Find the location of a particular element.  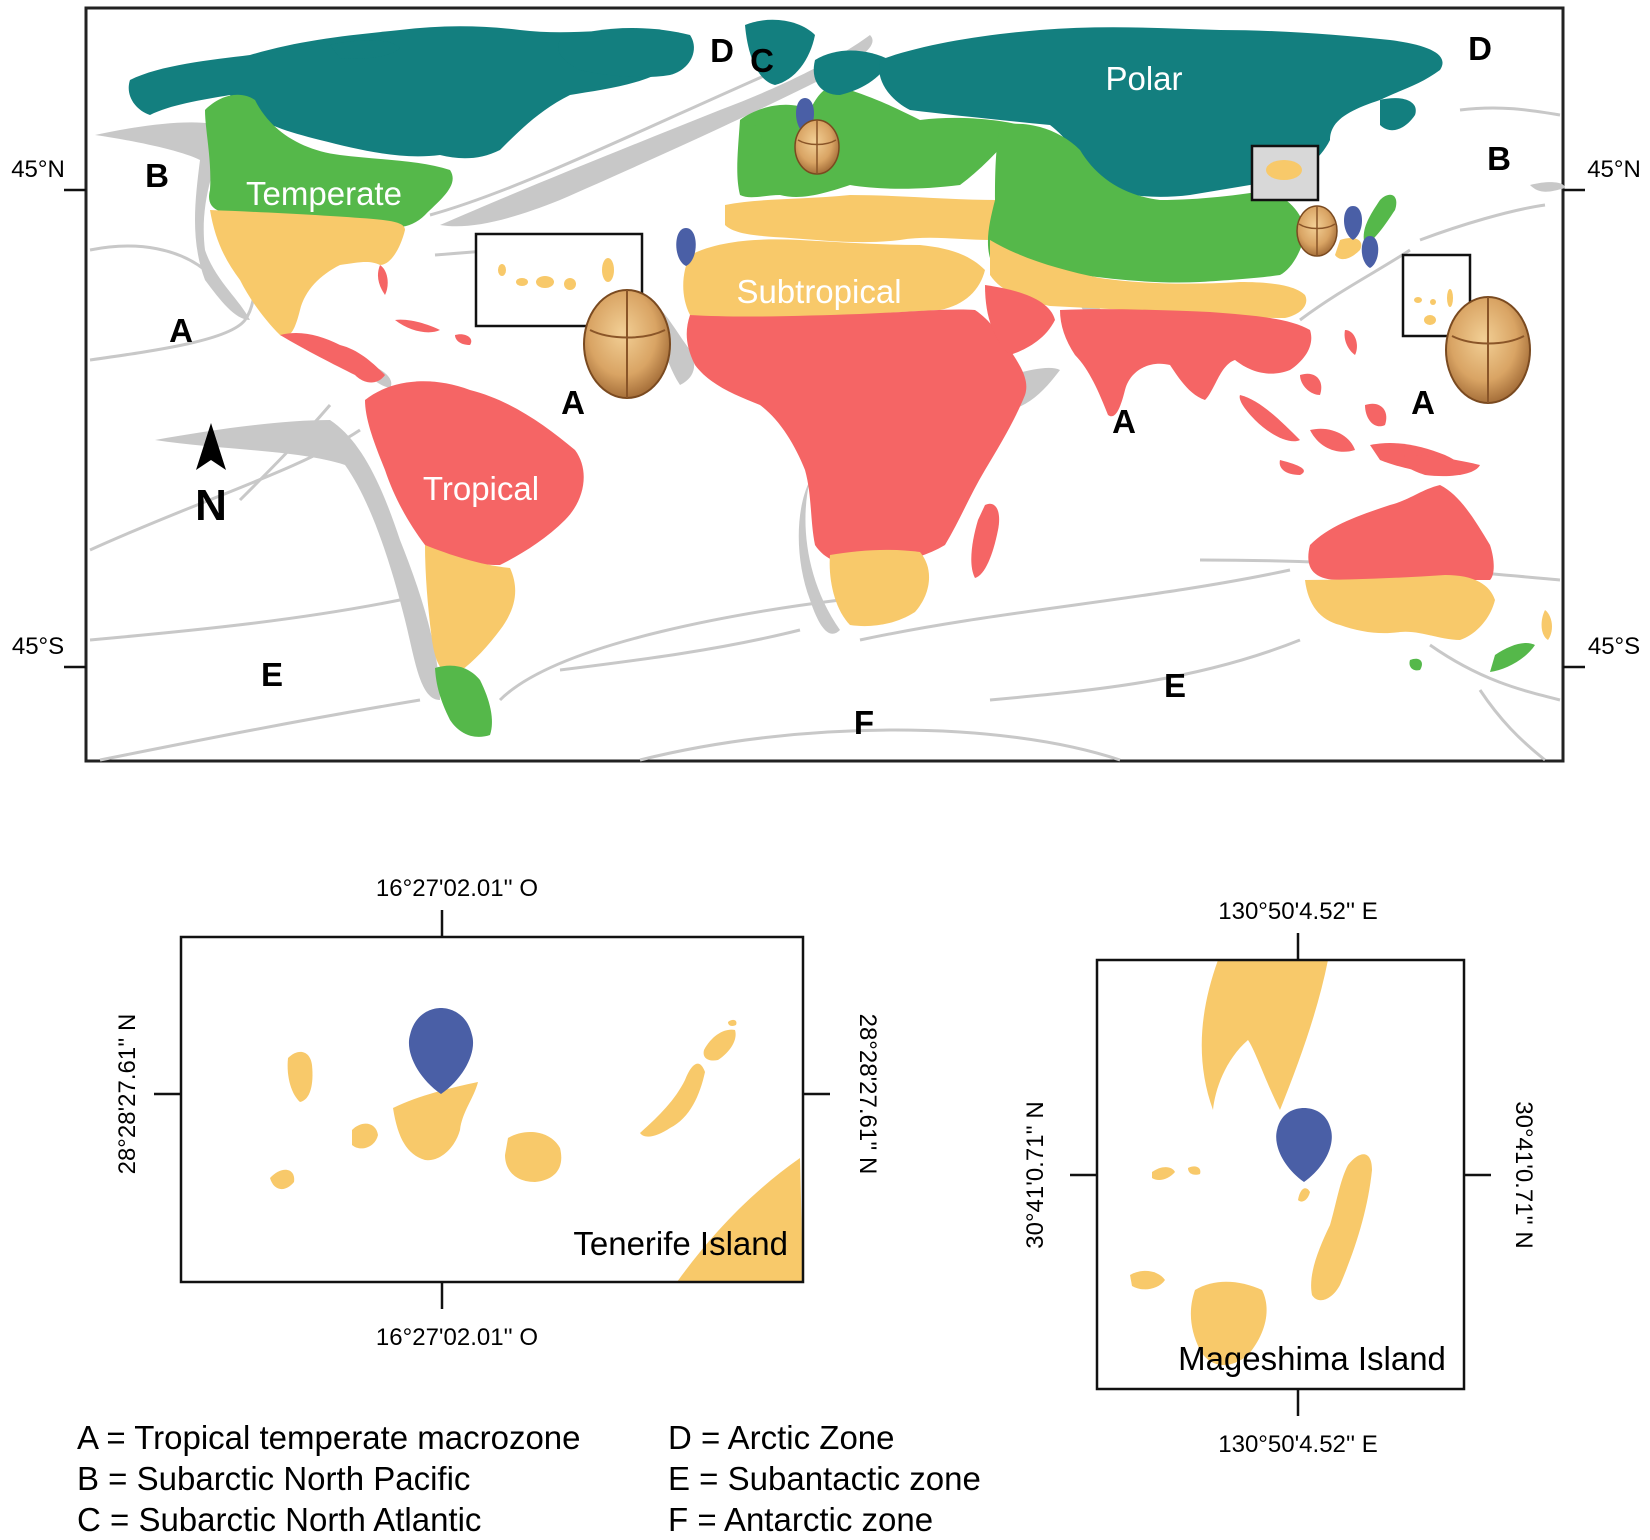

legend-item-d: D = Arctic Zone is located at coordinates (781, 1437).